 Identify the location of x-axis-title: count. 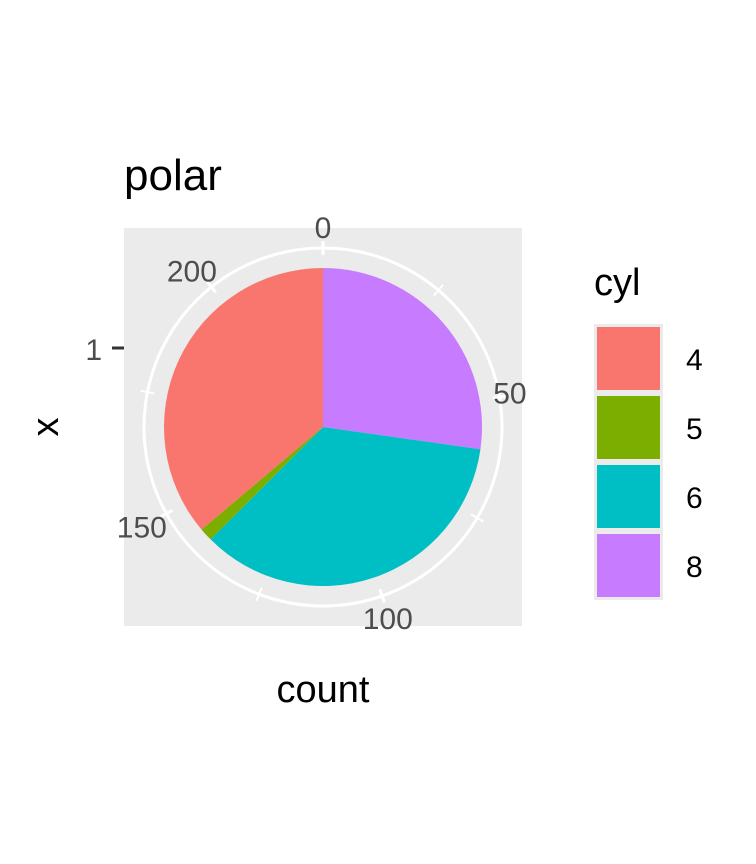
(323, 690).